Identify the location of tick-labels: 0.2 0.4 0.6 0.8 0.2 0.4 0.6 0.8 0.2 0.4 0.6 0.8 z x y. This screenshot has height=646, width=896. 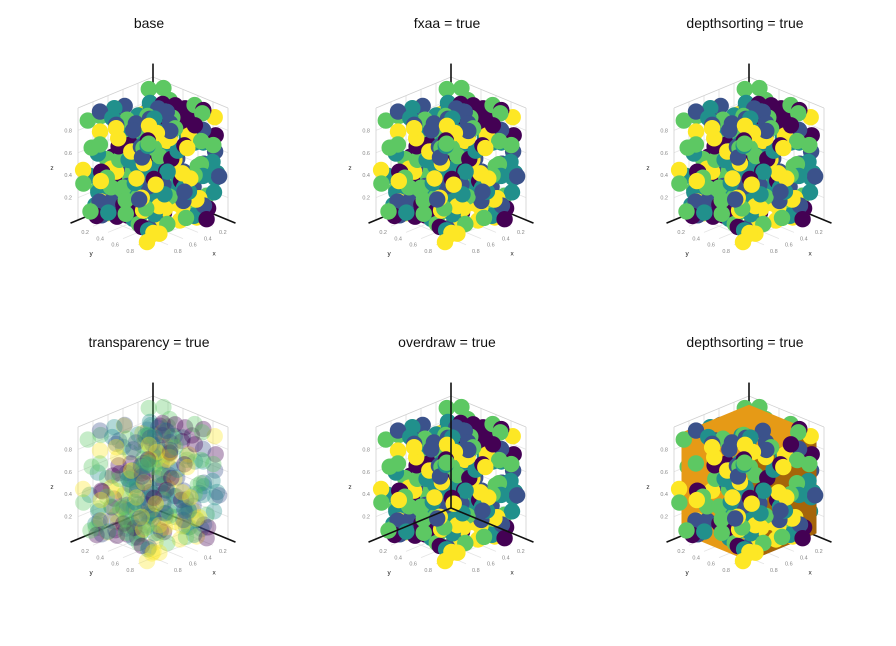
(138, 192).